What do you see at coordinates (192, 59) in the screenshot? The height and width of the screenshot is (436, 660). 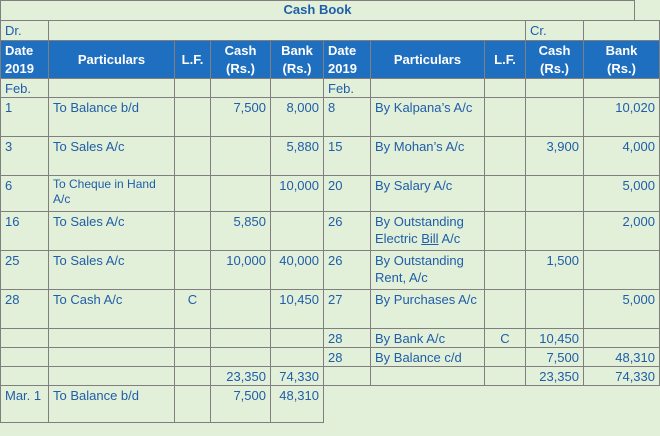 I see `header-lf-left: L.F.` at bounding box center [192, 59].